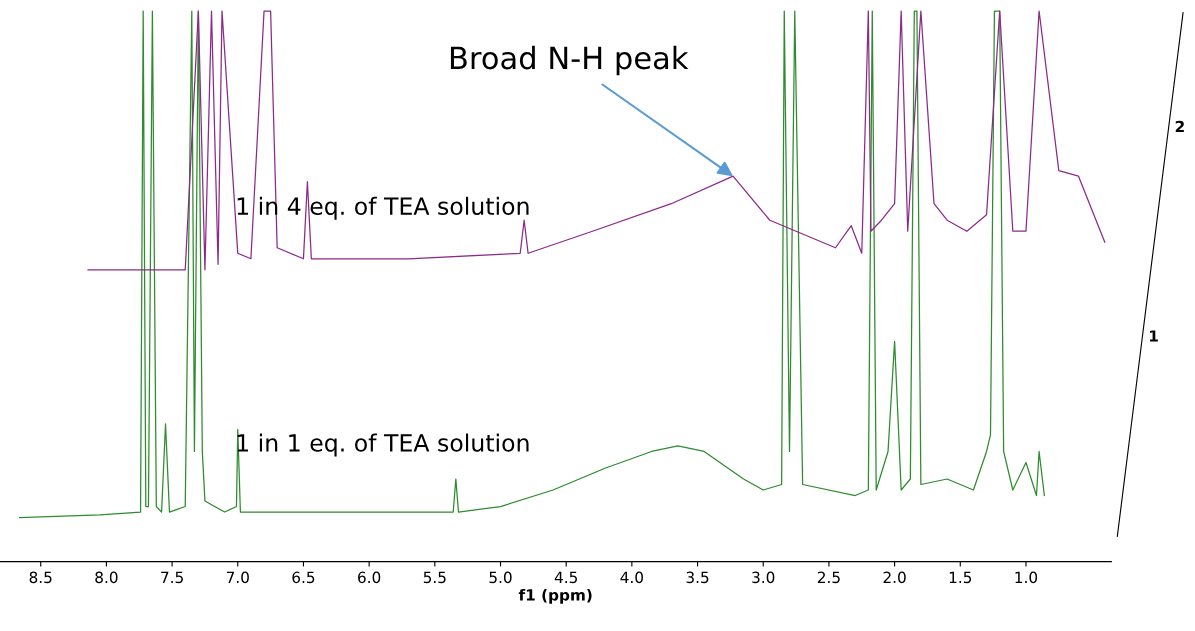 This screenshot has height=631, width=1195. Describe the element at coordinates (697, 577) in the screenshot. I see `x-tick-label: 3.5` at that location.